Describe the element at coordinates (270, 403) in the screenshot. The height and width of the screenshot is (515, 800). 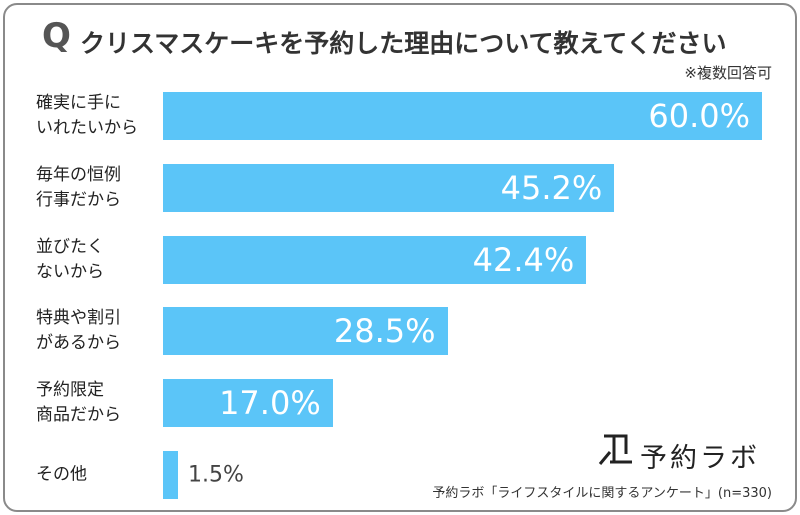
I see `value-label: 17.0%` at that location.